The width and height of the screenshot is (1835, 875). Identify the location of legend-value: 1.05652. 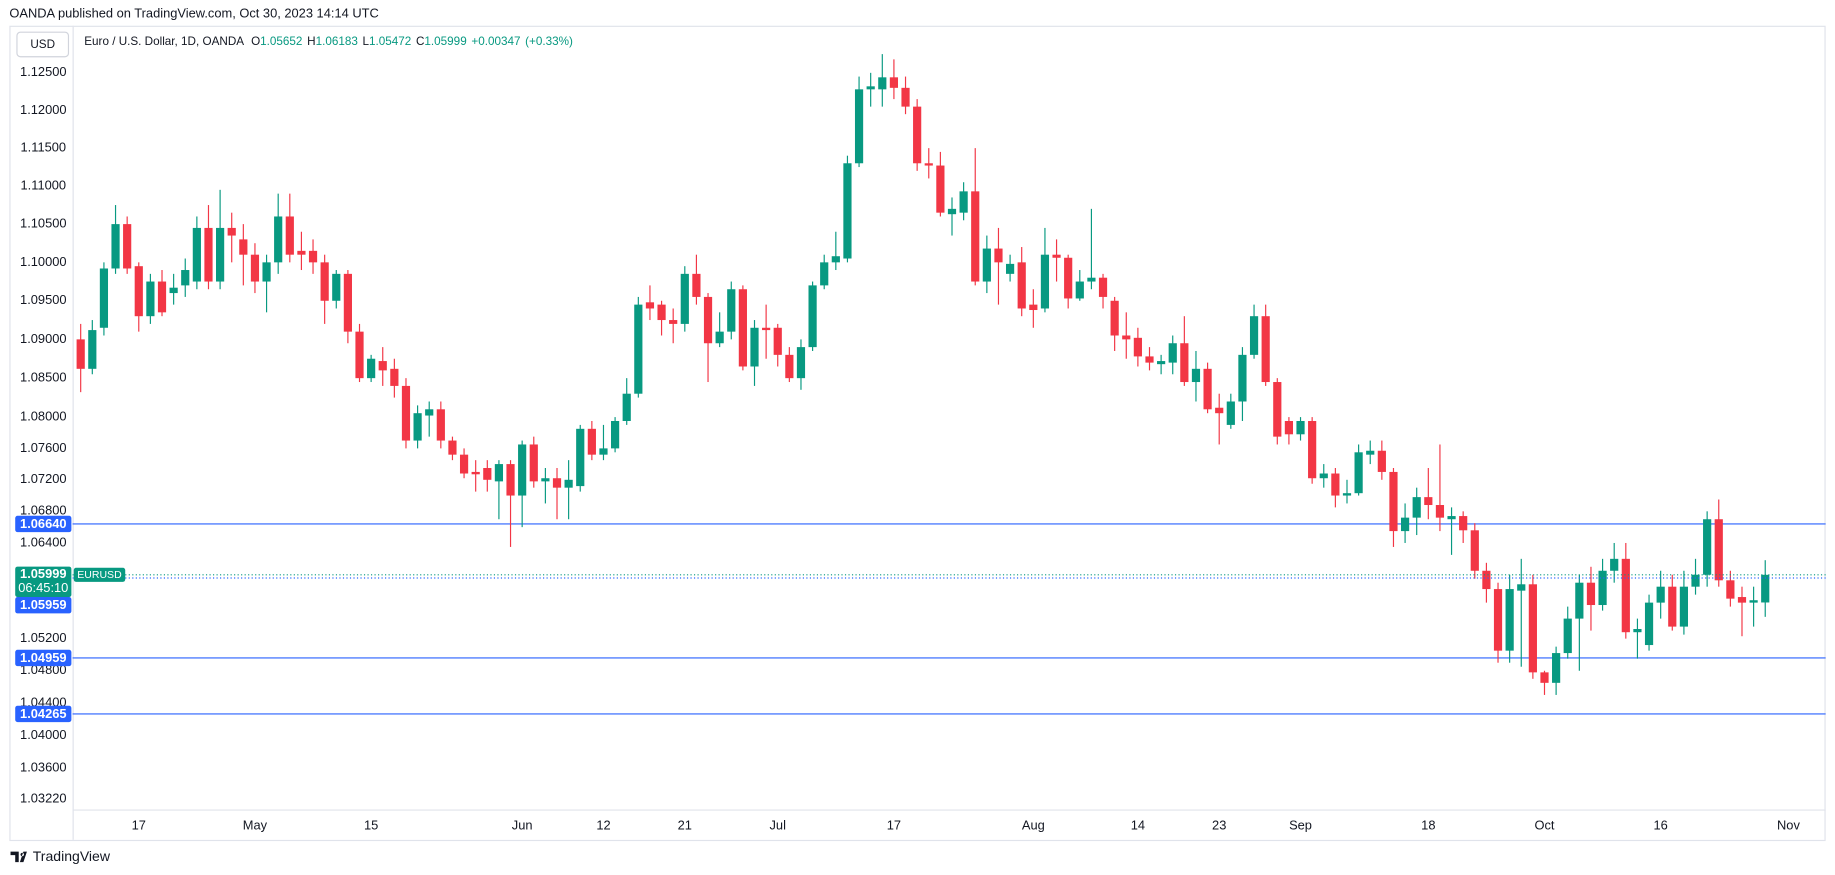
(281, 41).